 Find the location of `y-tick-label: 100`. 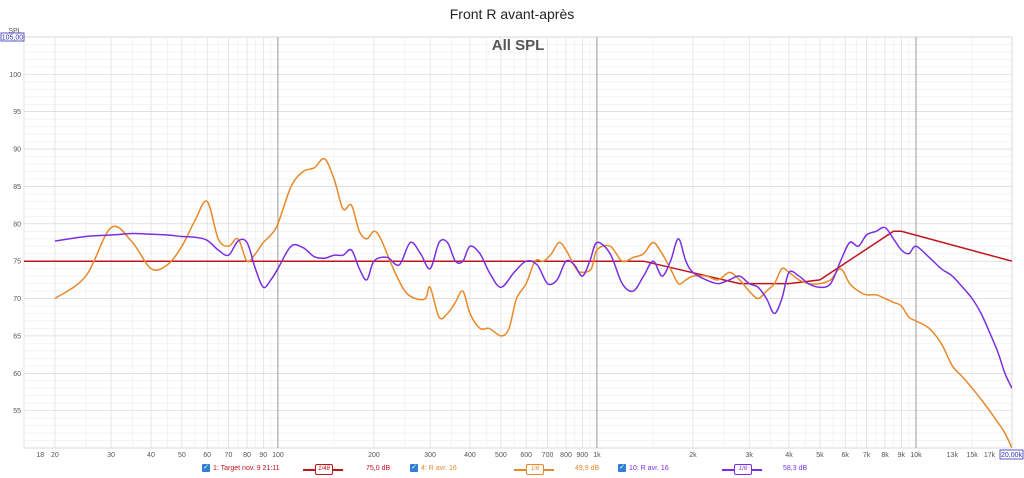

y-tick-label: 100 is located at coordinates (15, 75).